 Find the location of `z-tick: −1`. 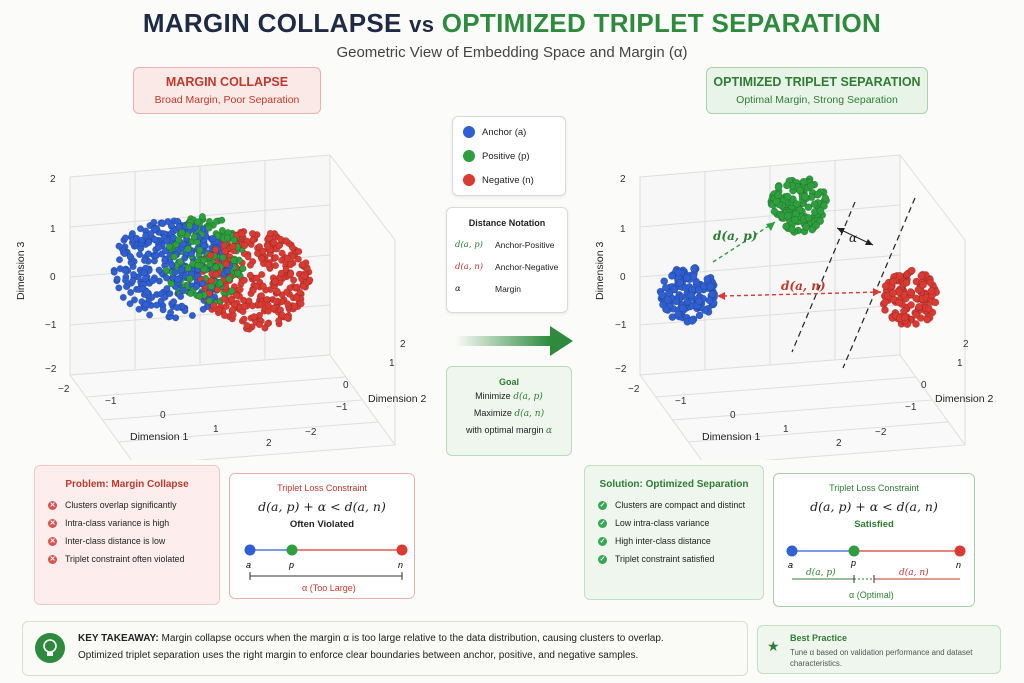

z-tick: −1 is located at coordinates (621, 325).